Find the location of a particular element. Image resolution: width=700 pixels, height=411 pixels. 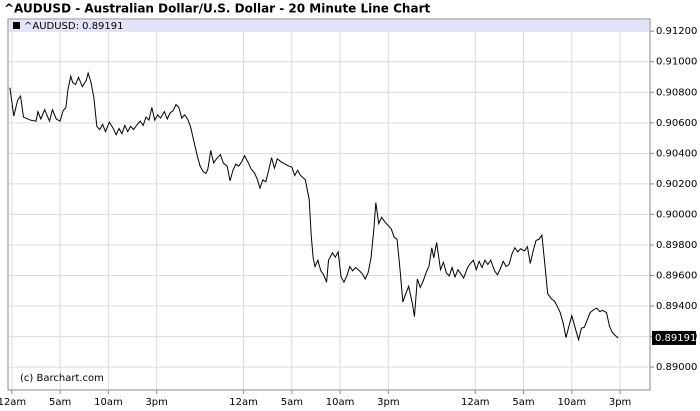

y-tick-label: 0.90200 is located at coordinates (676, 184).